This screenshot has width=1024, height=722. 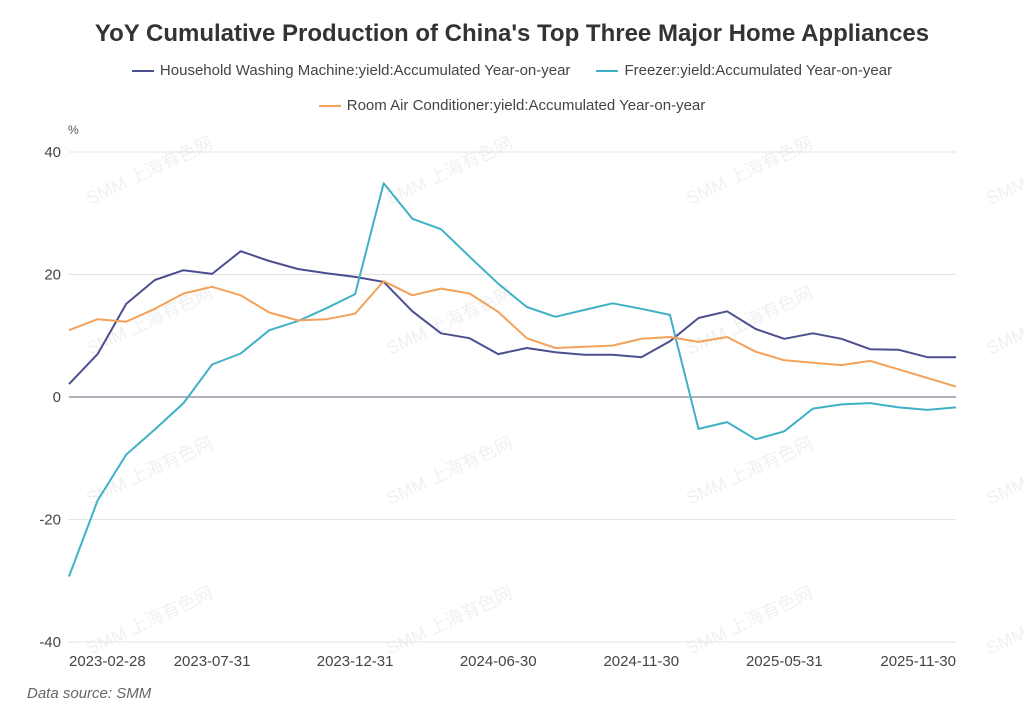 What do you see at coordinates (355, 661) in the screenshot?
I see `x-tick-label: 2023-12-31` at bounding box center [355, 661].